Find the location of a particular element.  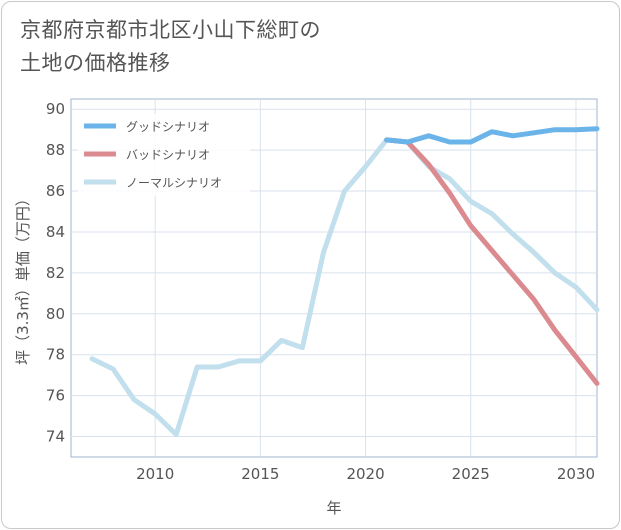

y-tick-88: 88 is located at coordinates (55, 150).